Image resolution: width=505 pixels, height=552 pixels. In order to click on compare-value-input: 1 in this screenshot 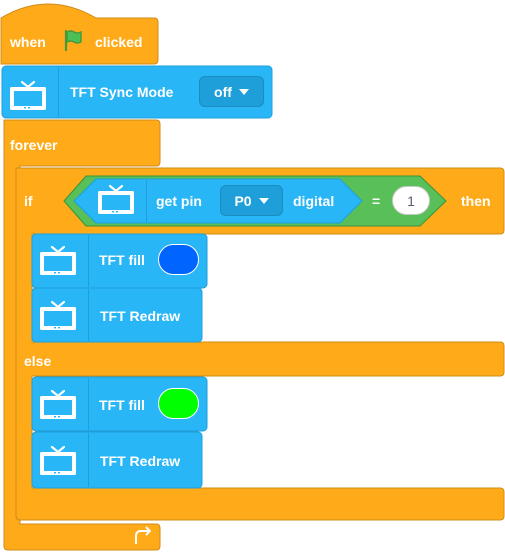, I will do `click(411, 200)`.